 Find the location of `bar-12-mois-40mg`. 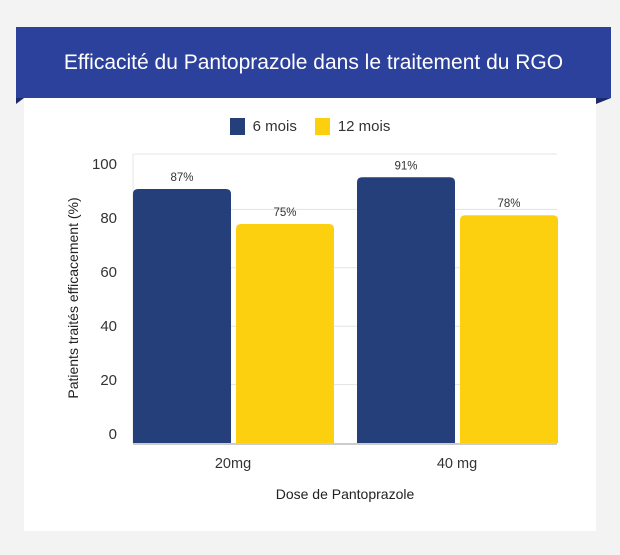

bar-12-mois-40mg is located at coordinates (509, 329).